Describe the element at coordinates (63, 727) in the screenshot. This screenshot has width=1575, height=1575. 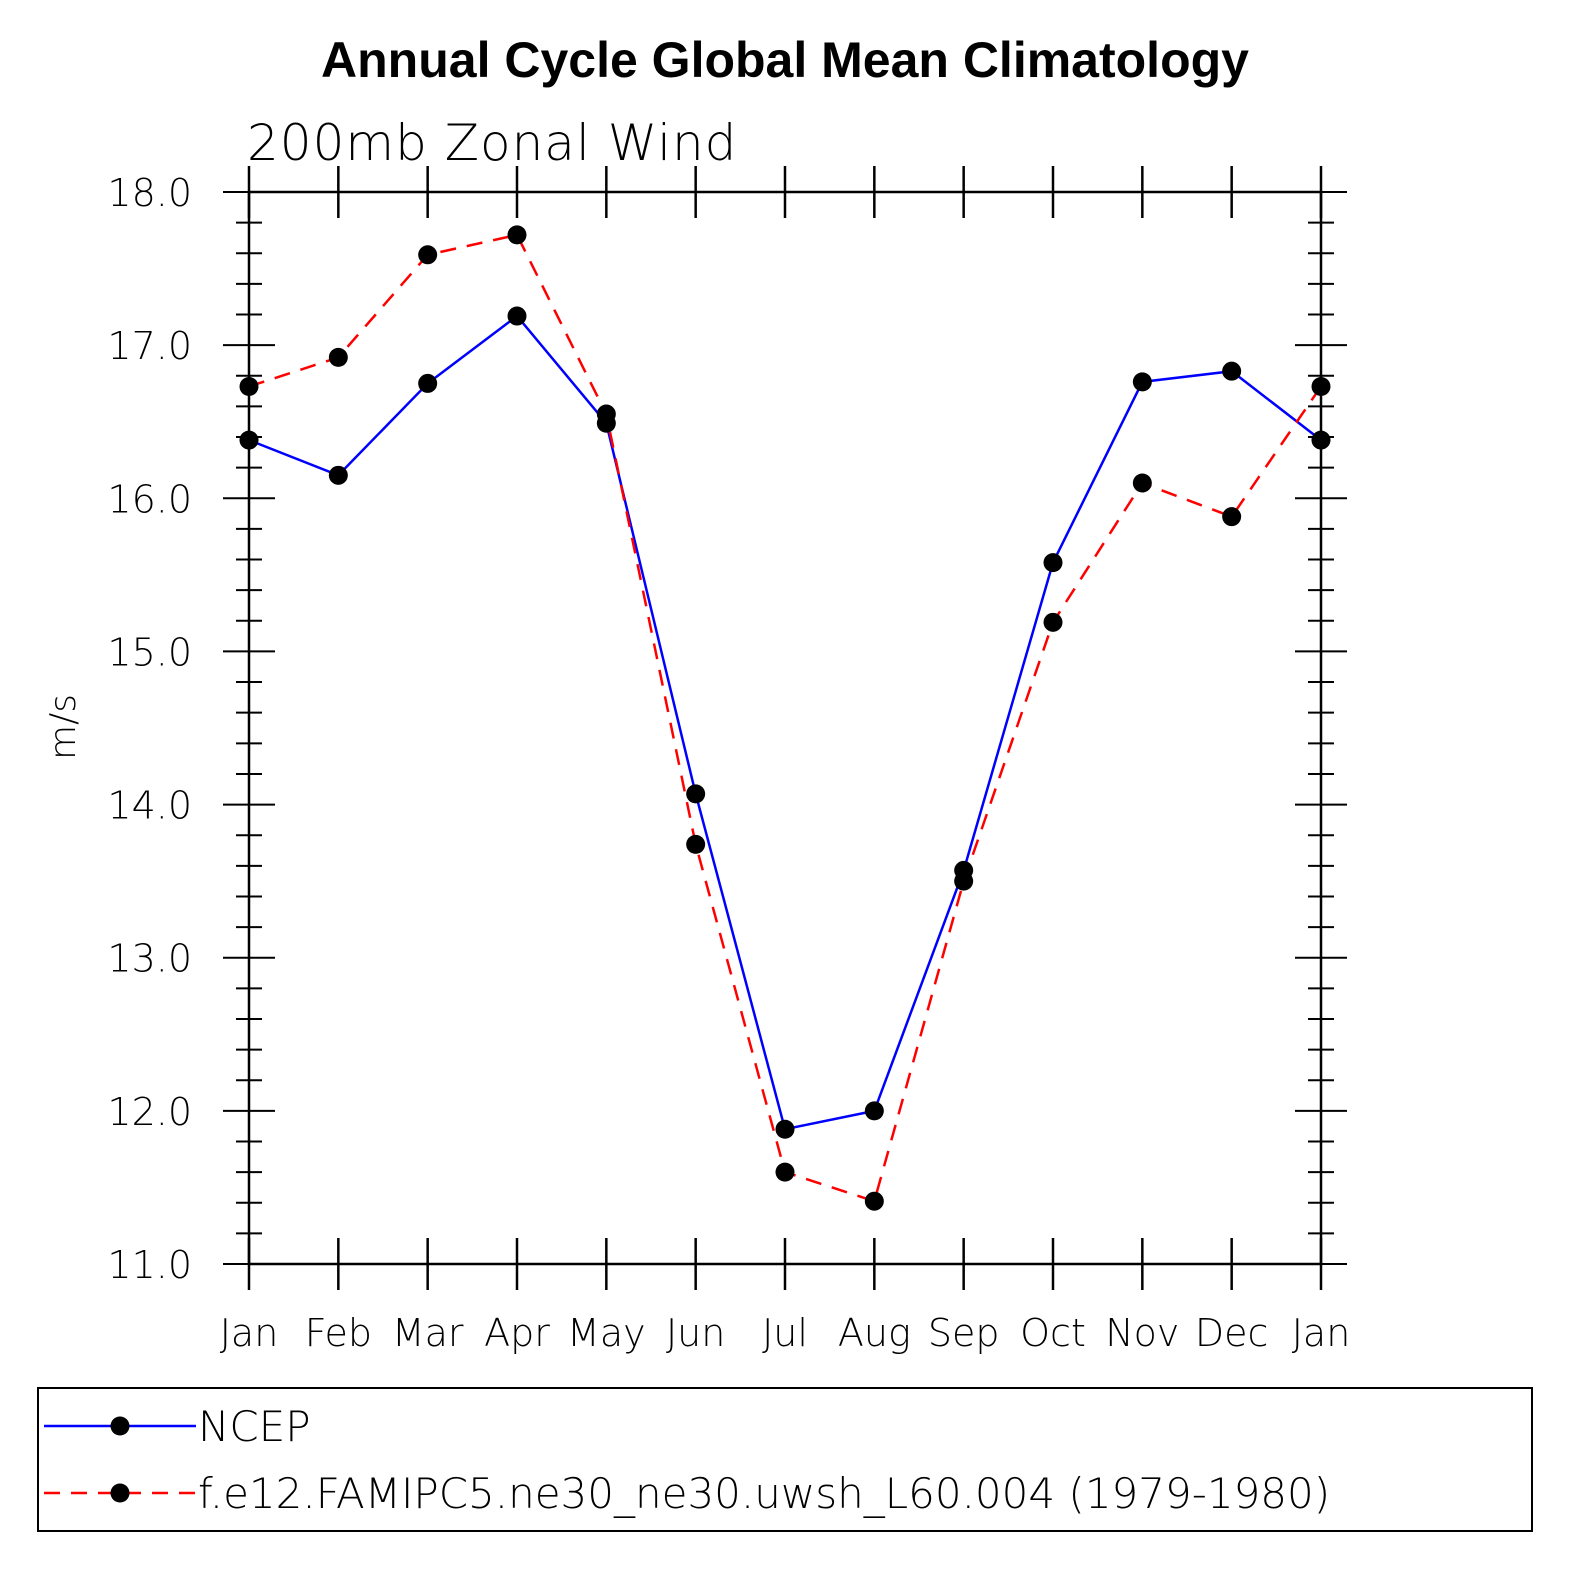
I see `y-axis-label: m/s` at that location.